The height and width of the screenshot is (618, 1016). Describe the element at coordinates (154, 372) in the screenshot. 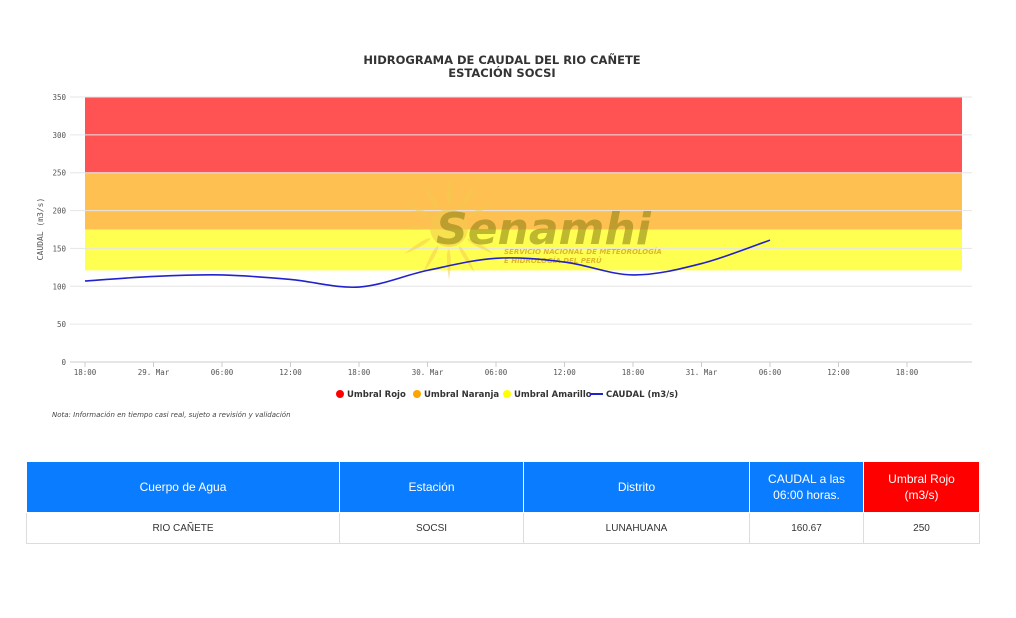

I see `x-tick-label: 29. Mar` at that location.